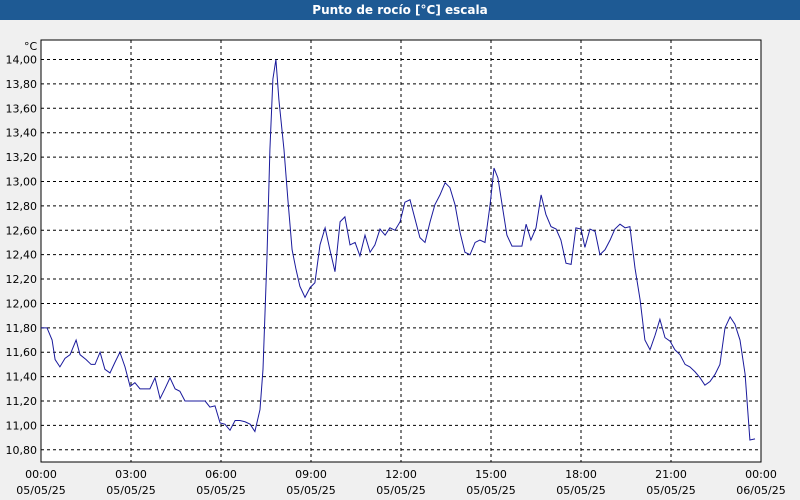  I want to click on x-tick-label: 03:00 05/05/25, so click(130, 482).